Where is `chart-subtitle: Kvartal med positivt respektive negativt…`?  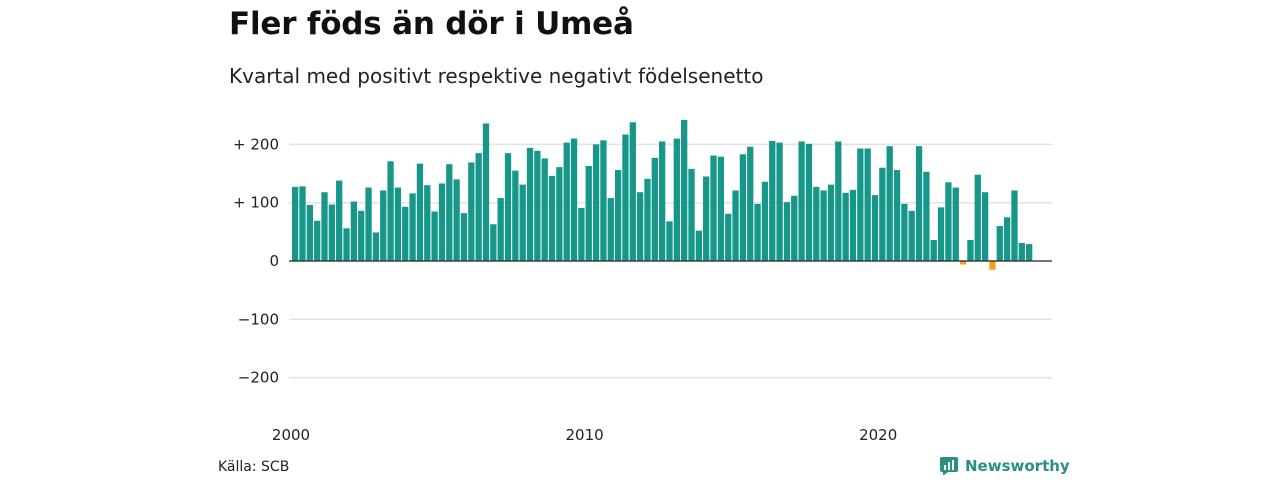 chart-subtitle: Kvartal med positivt respektive negativt… is located at coordinates (496, 76).